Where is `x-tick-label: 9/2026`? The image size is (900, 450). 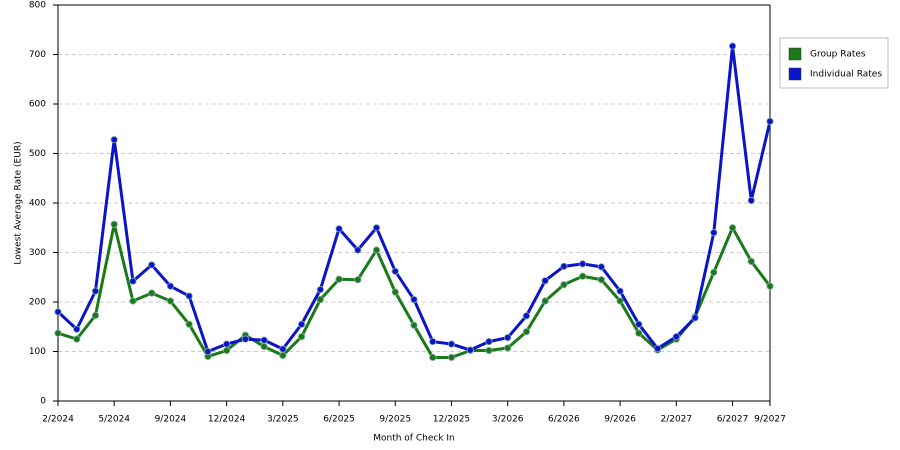
x-tick-label: 9/2026 is located at coordinates (620, 420).